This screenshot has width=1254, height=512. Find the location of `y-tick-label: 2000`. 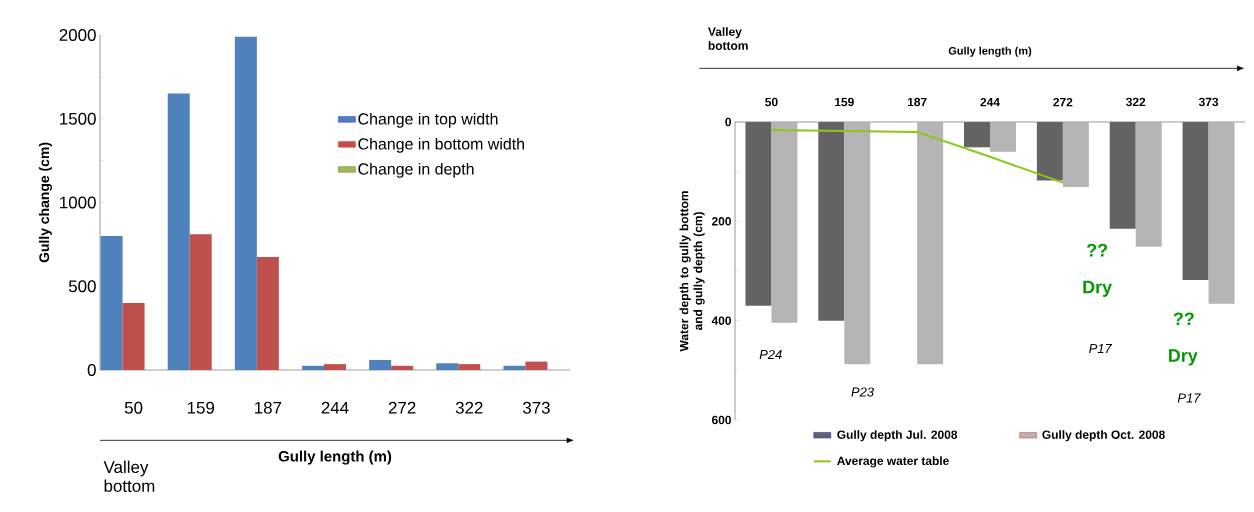

y-tick-label: 2000 is located at coordinates (77, 34).